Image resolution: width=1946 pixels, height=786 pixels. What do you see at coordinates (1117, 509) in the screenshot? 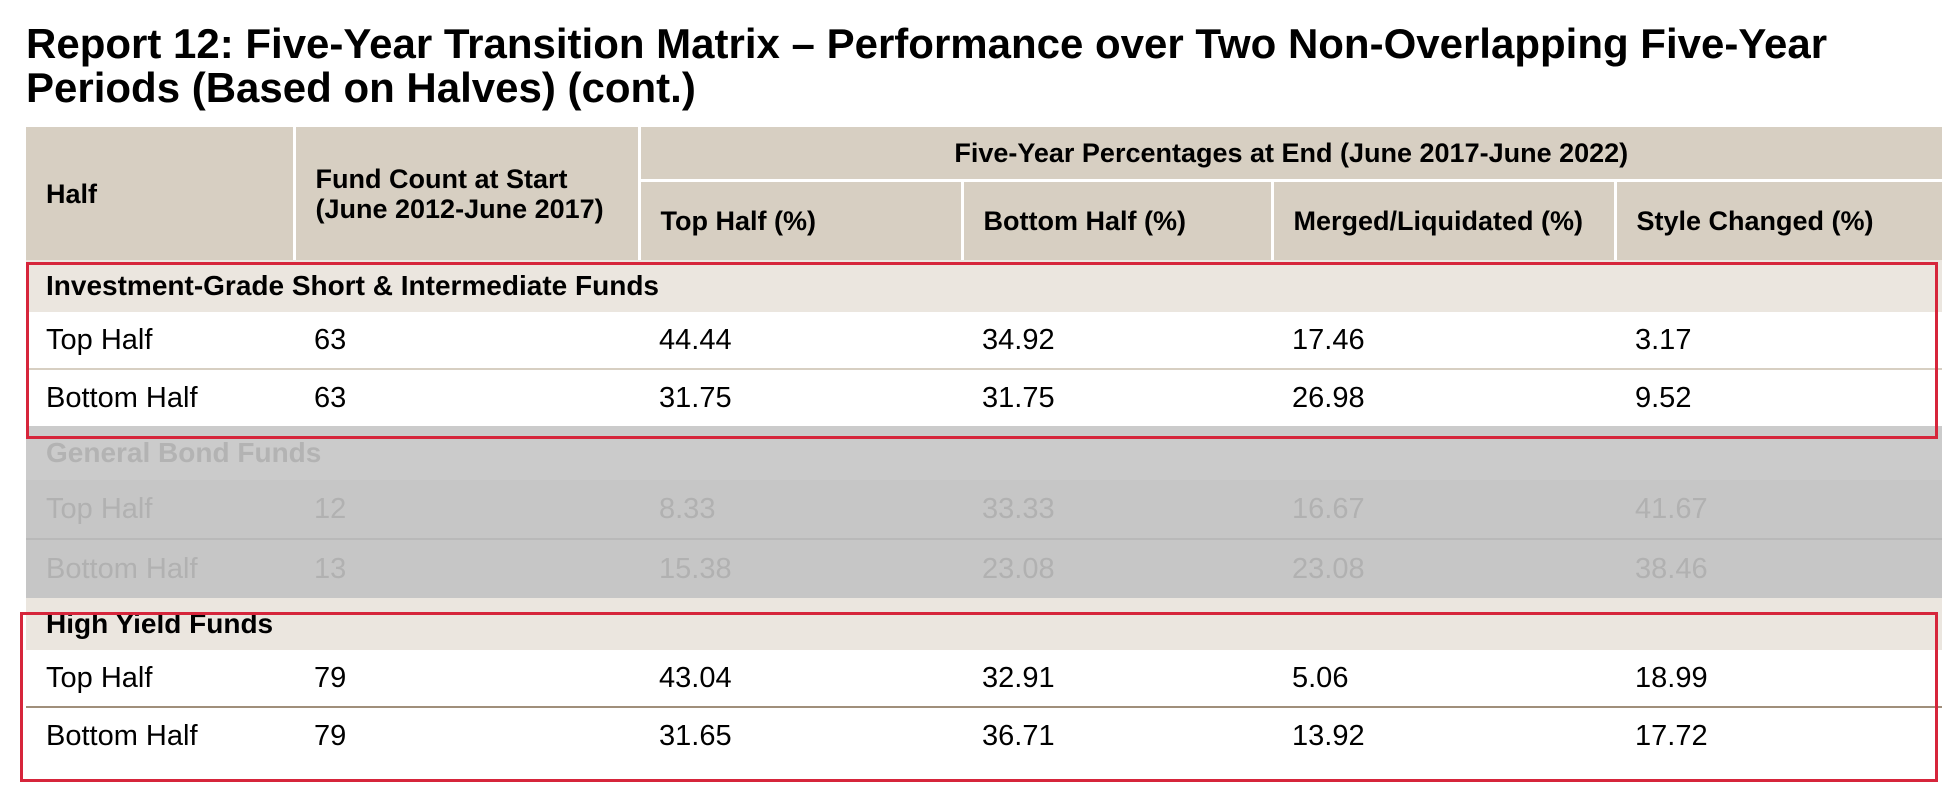
I see `cell-bottom-half: 33.33` at bounding box center [1117, 509].